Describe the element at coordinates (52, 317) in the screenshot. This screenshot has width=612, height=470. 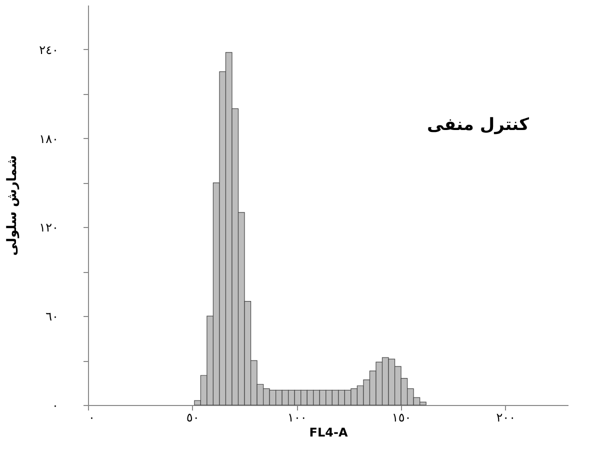
I see `y-tick-label: ٦٠` at that location.